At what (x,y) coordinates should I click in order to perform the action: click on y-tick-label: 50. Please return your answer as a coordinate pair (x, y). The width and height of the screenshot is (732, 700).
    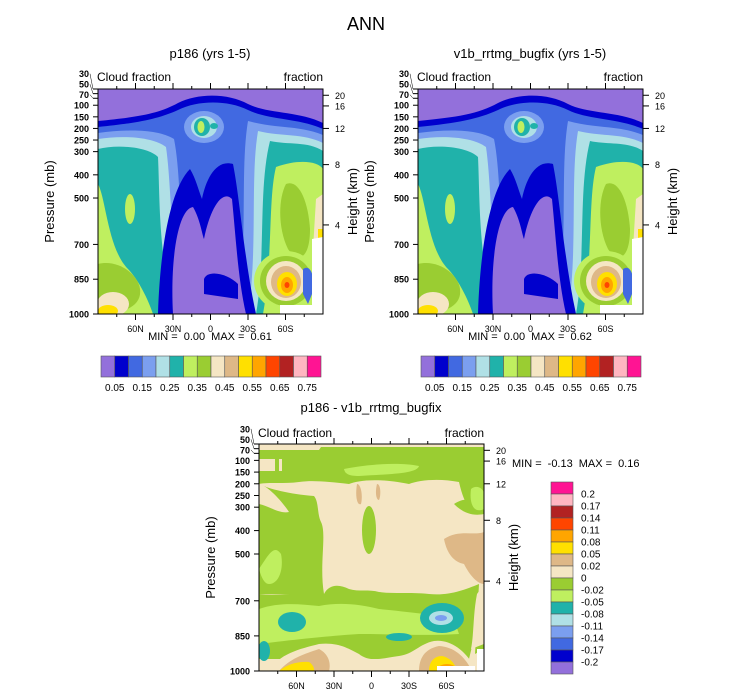
    Looking at the image, I should click on (84, 85).